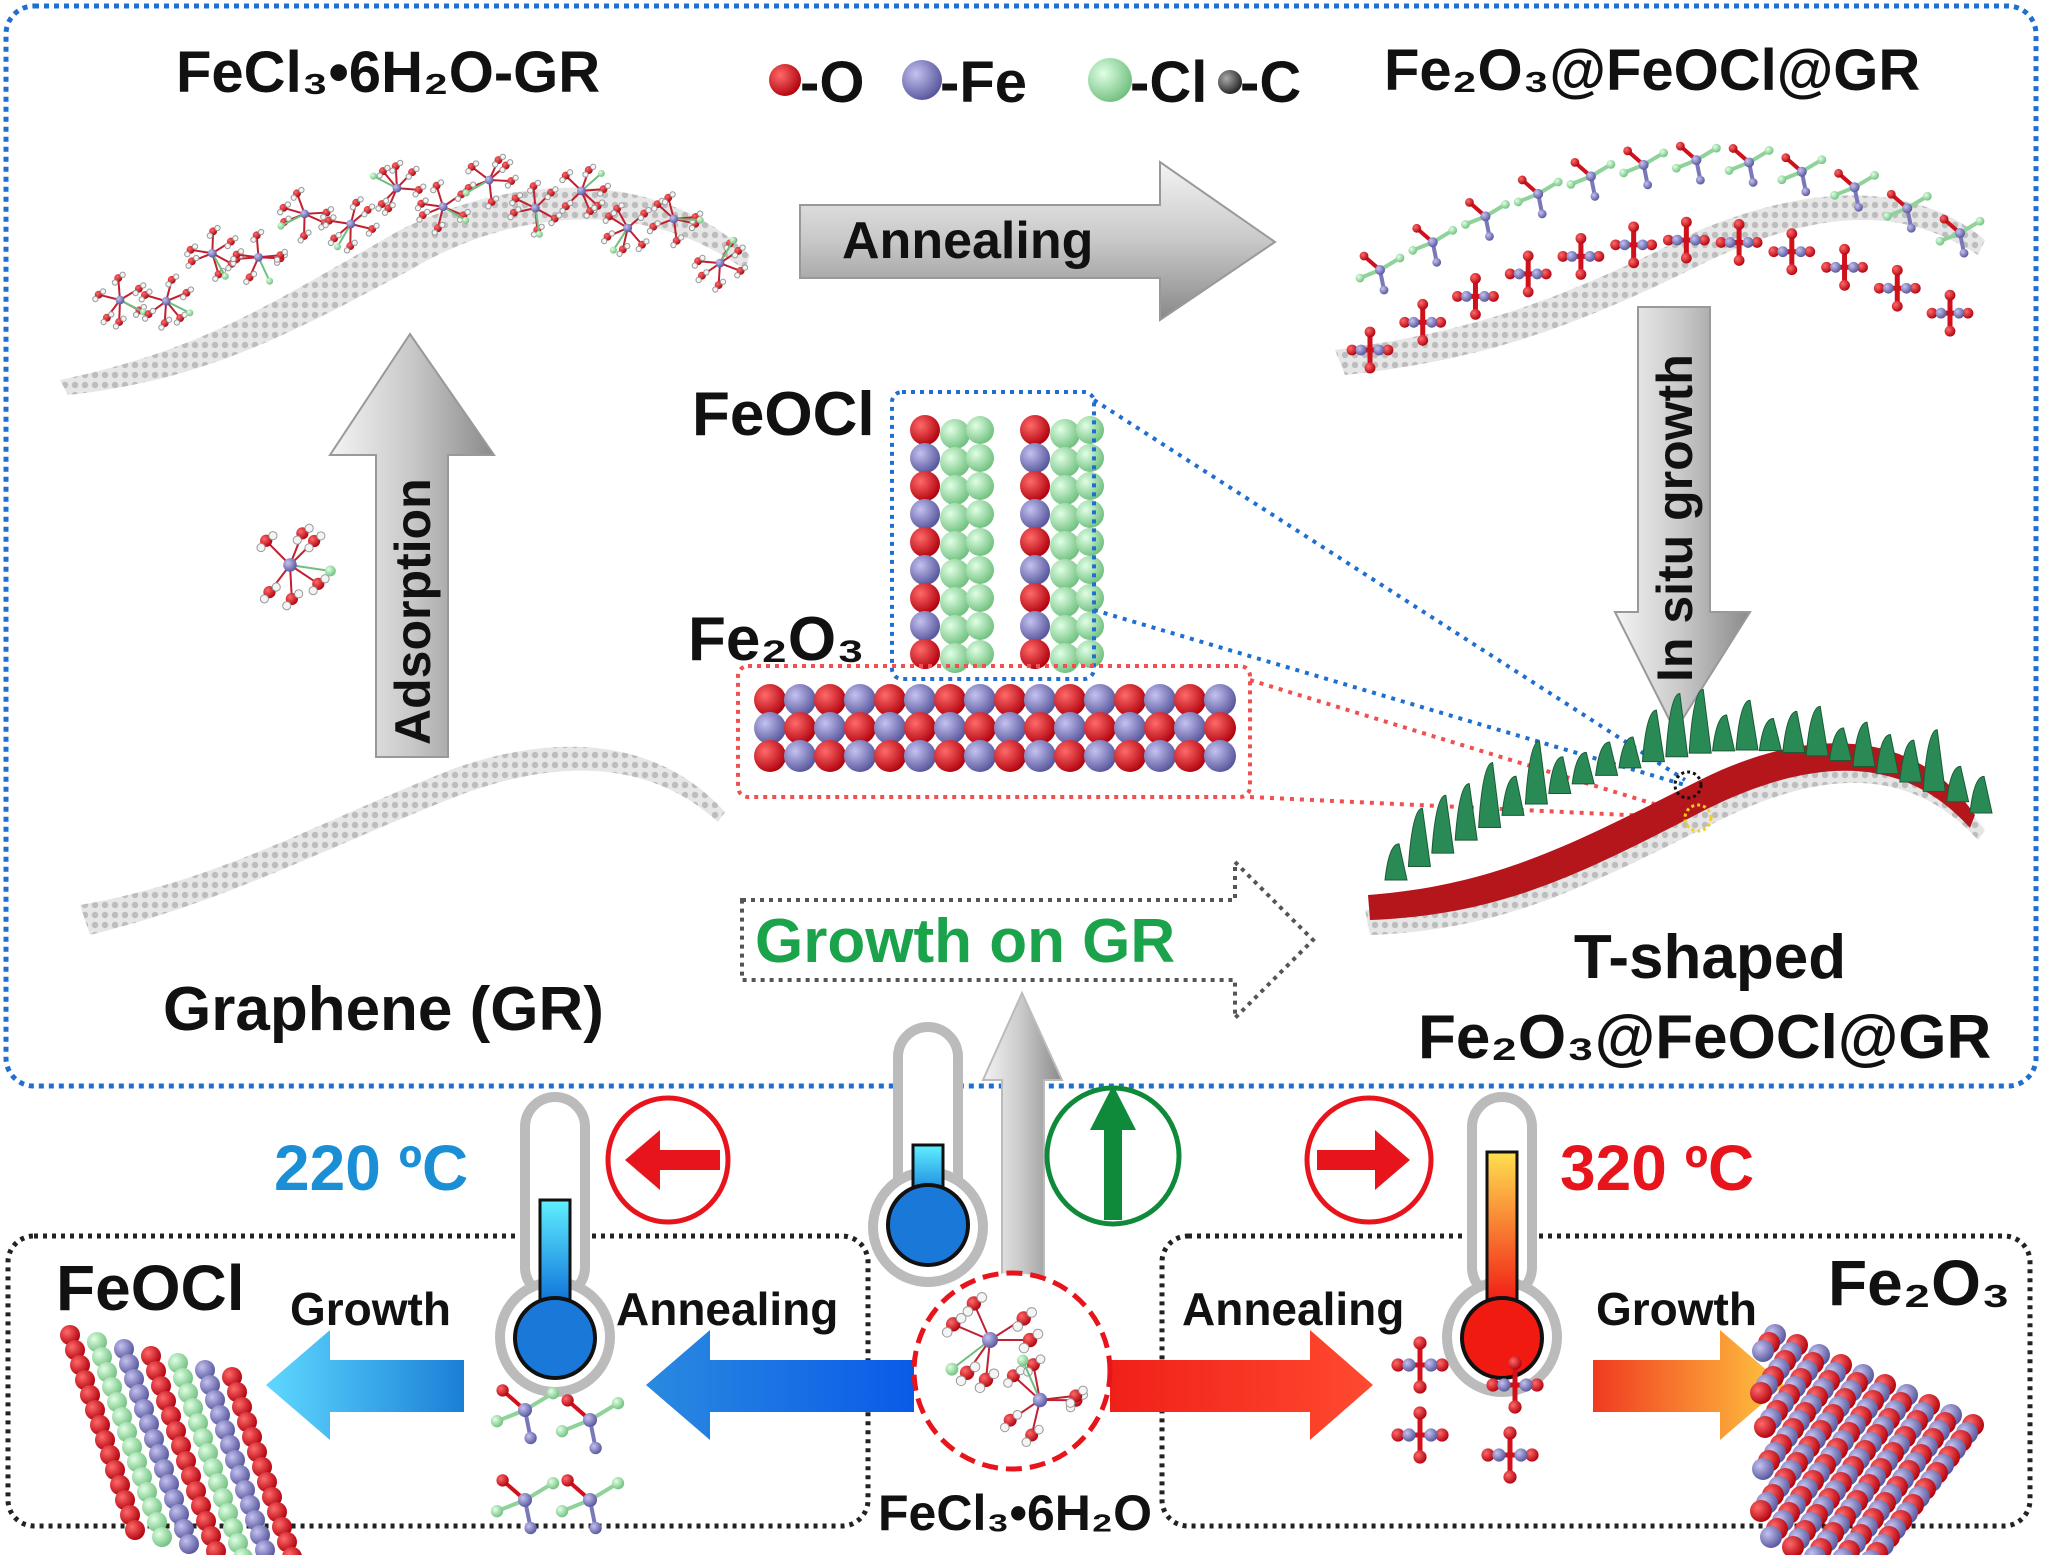 Image resolution: width=2048 pixels, height=1555 pixels. Describe the element at coordinates (371, 1168) in the screenshot. I see `low-temperature: 220 ºC` at that location.